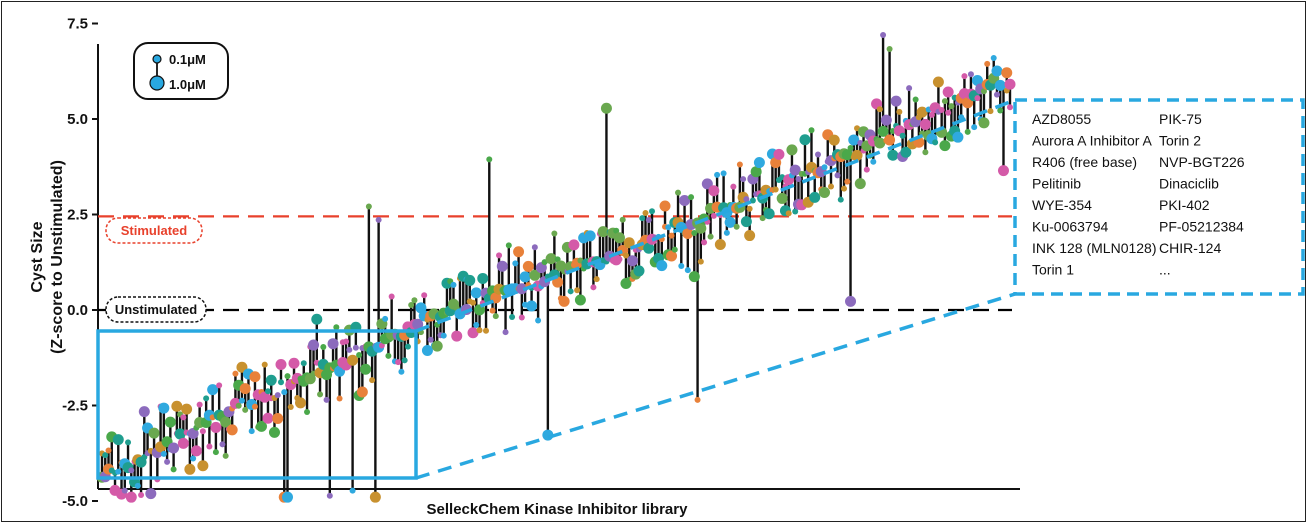 Image resolution: width=1309 pixels, height=524 pixels. What do you see at coordinates (1056, 184) in the screenshot?
I see `inhibitor-name: Pelitinib` at bounding box center [1056, 184].